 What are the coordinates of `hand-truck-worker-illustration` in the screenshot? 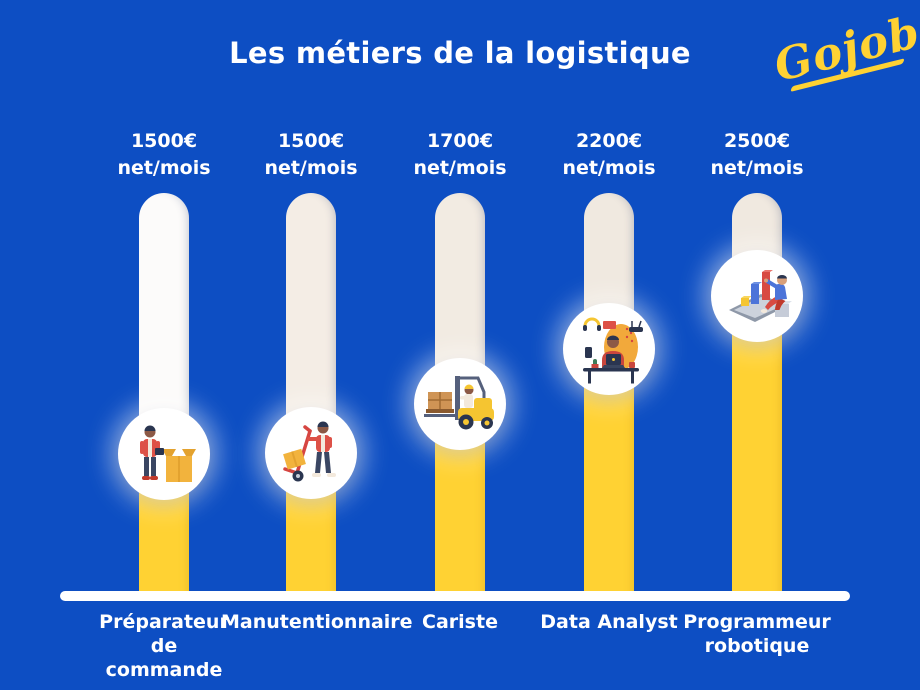 It's located at (311, 453).